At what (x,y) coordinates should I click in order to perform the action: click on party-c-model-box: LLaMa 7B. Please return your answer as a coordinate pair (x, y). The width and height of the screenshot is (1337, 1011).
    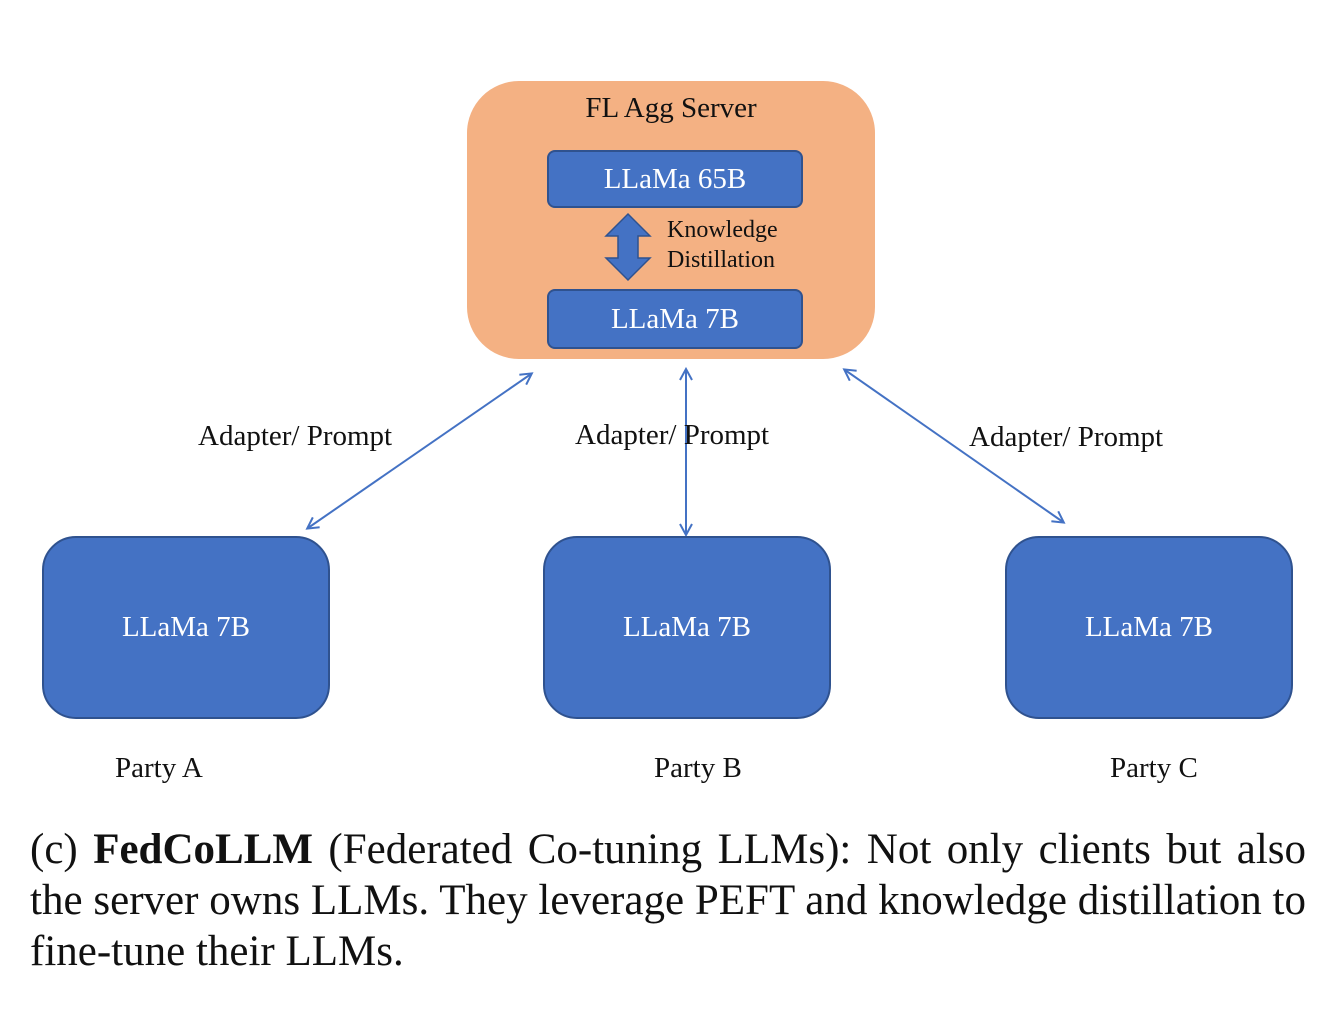
    Looking at the image, I should click on (1149, 627).